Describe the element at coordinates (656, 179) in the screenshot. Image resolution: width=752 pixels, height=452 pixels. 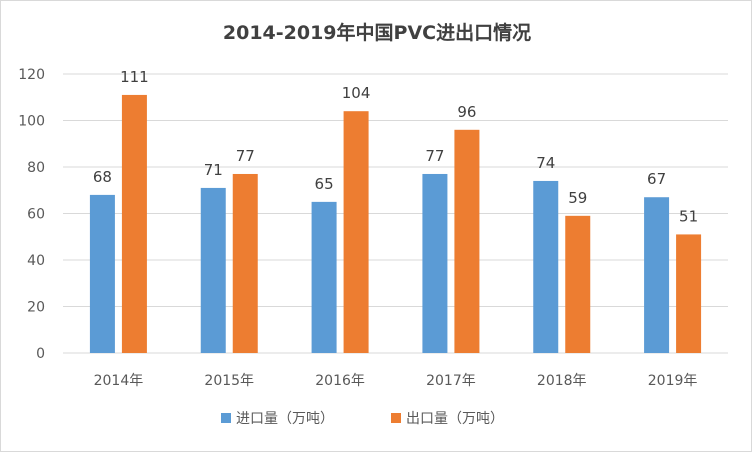
I see `data-label: 67` at that location.